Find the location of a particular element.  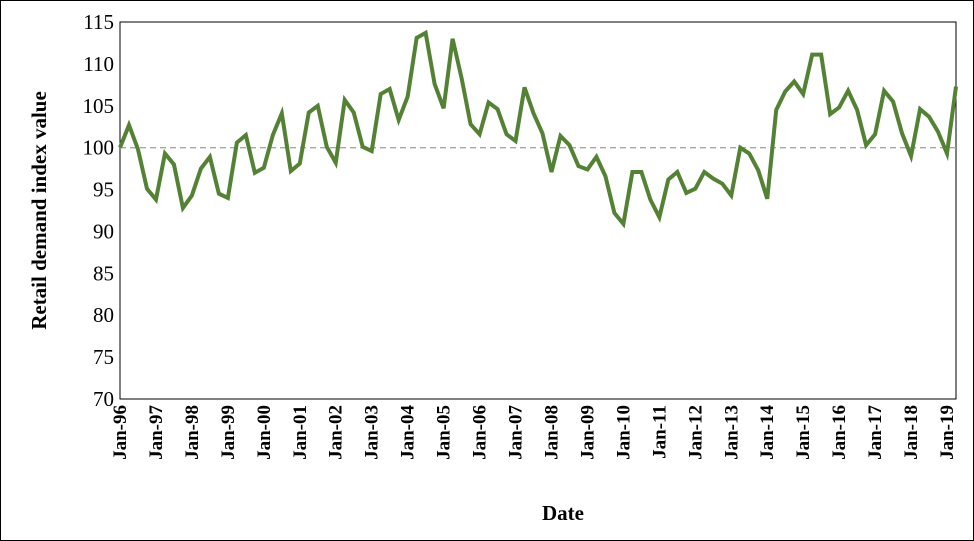

x-tick-label: Jan-15 is located at coordinates (803, 432).